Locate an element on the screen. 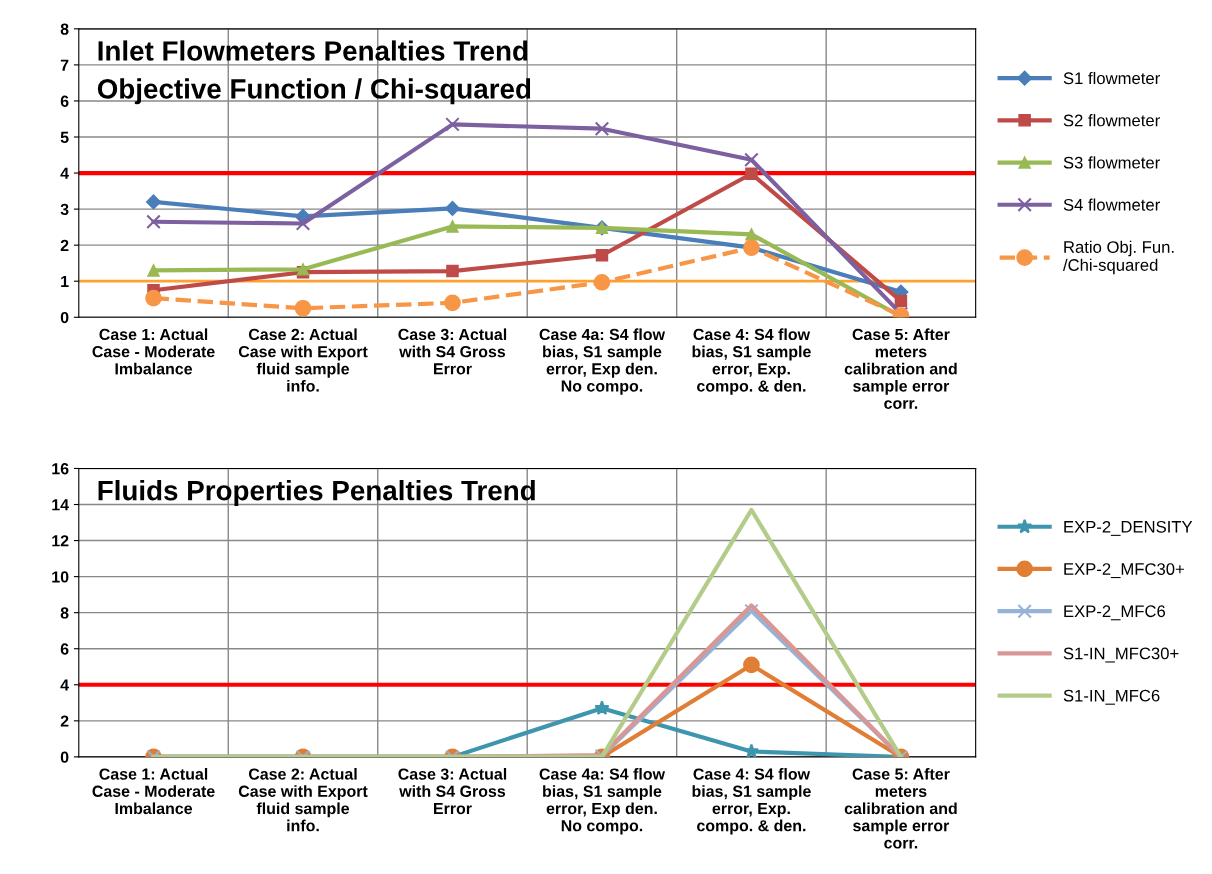 This screenshot has height=874, width=1212. legend-label: S1-IN_MFC30+ is located at coordinates (1121, 655).